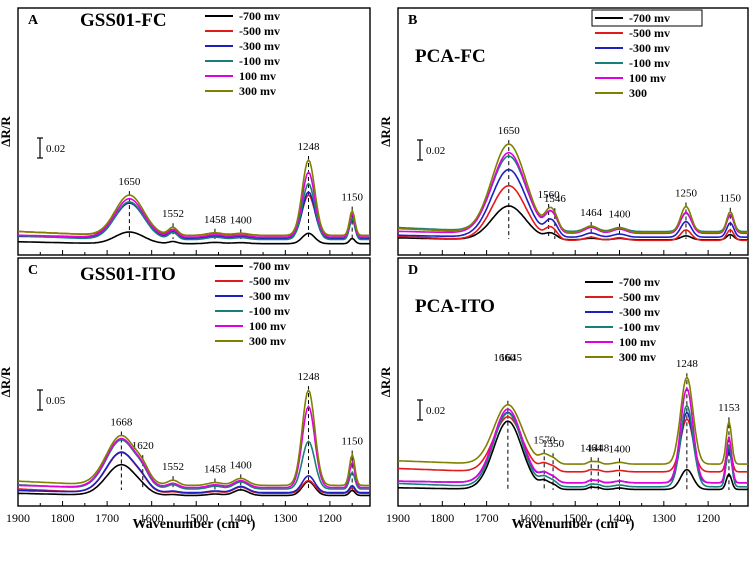 The image size is (751, 561). What do you see at coordinates (686, 194) in the screenshot?
I see `peak-label: 1250` at bounding box center [686, 194].